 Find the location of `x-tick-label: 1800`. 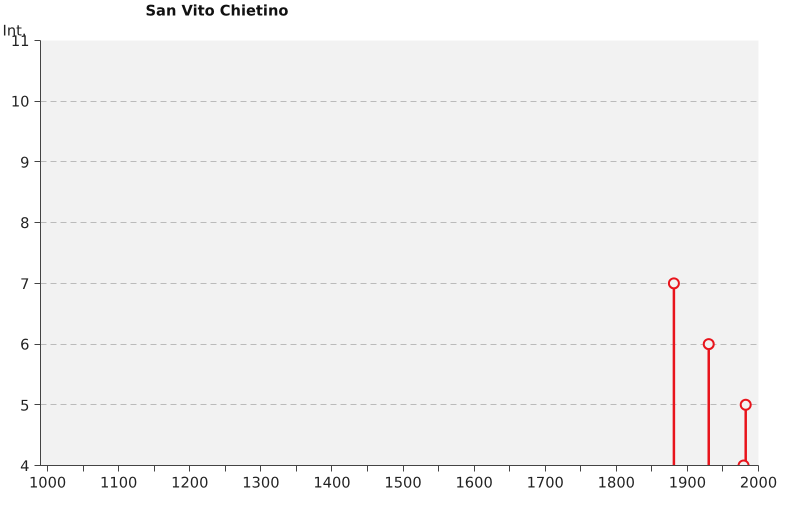

x-tick-label: 1800 is located at coordinates (616, 483).